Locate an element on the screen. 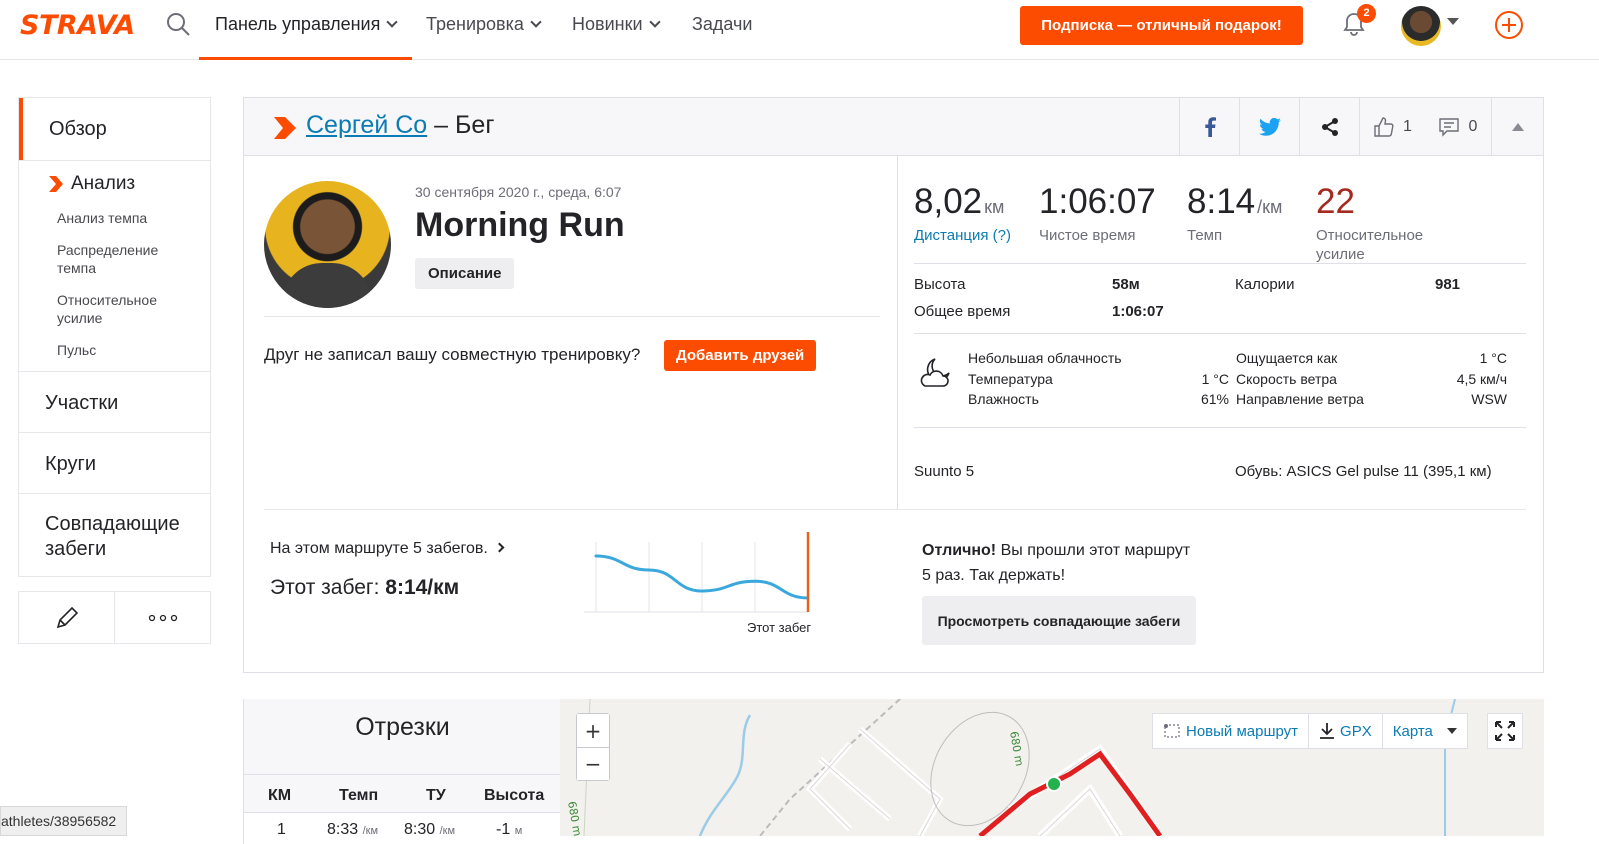 This screenshot has width=1599, height=844. contour-label: 680 m is located at coordinates (574, 818).